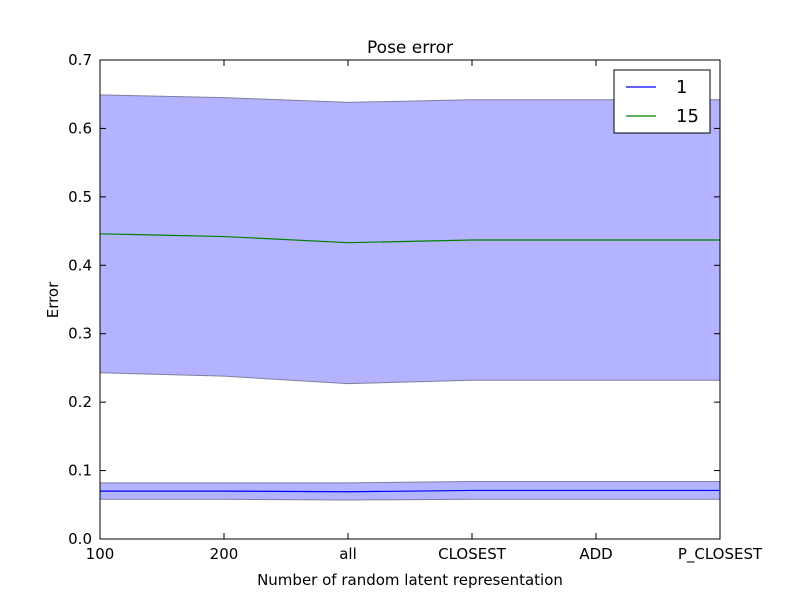 The height and width of the screenshot is (600, 800). I want to click on y-tick-label: 0.7, so click(80, 60).